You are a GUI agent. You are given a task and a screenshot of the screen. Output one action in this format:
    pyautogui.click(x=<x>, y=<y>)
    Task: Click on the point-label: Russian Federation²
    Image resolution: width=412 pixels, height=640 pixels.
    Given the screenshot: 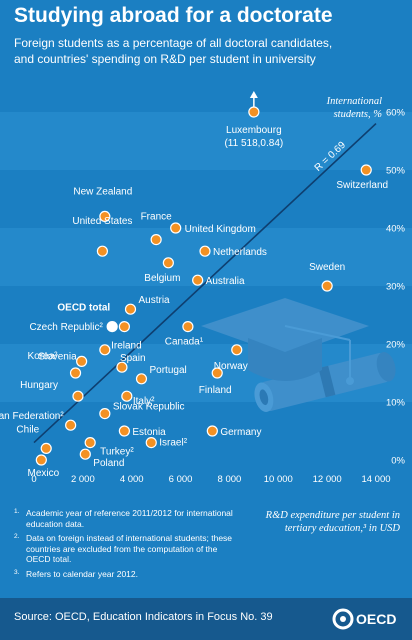 What is the action you would take?
    pyautogui.click(x=32, y=416)
    